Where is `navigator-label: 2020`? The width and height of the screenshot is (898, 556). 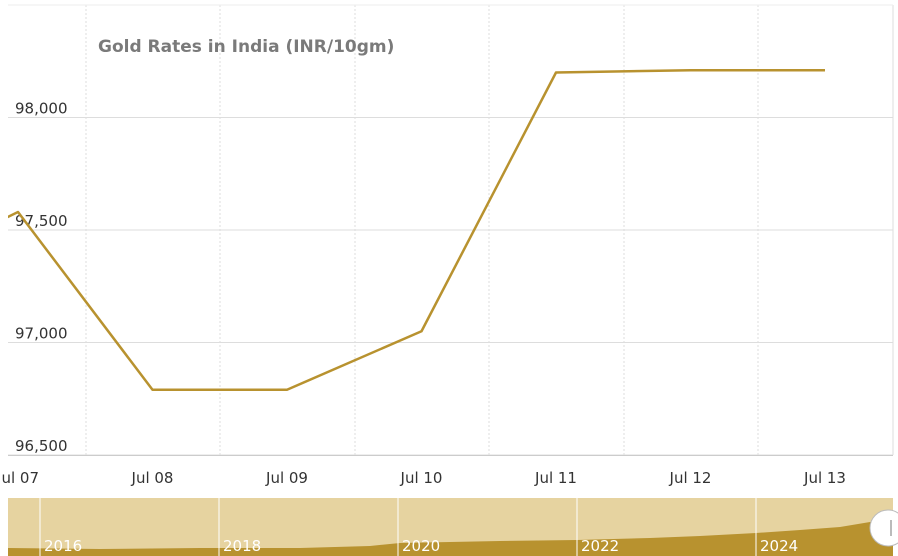 navigator-label: 2020 is located at coordinates (421, 546).